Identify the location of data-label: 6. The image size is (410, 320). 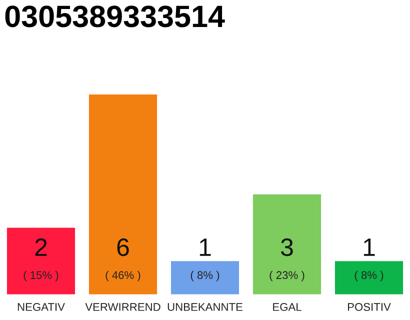
(123, 247).